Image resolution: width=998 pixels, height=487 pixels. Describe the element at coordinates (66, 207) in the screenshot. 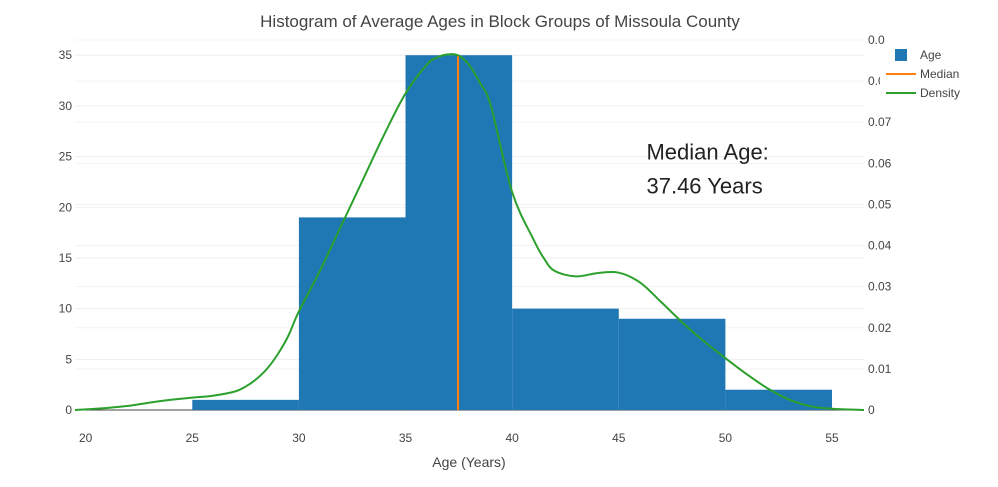

I see `y-tick-label: 20` at that location.